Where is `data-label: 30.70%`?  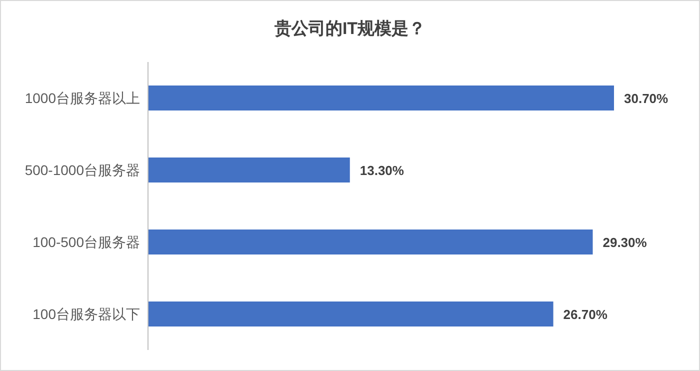
data-label: 30.70% is located at coordinates (646, 98).